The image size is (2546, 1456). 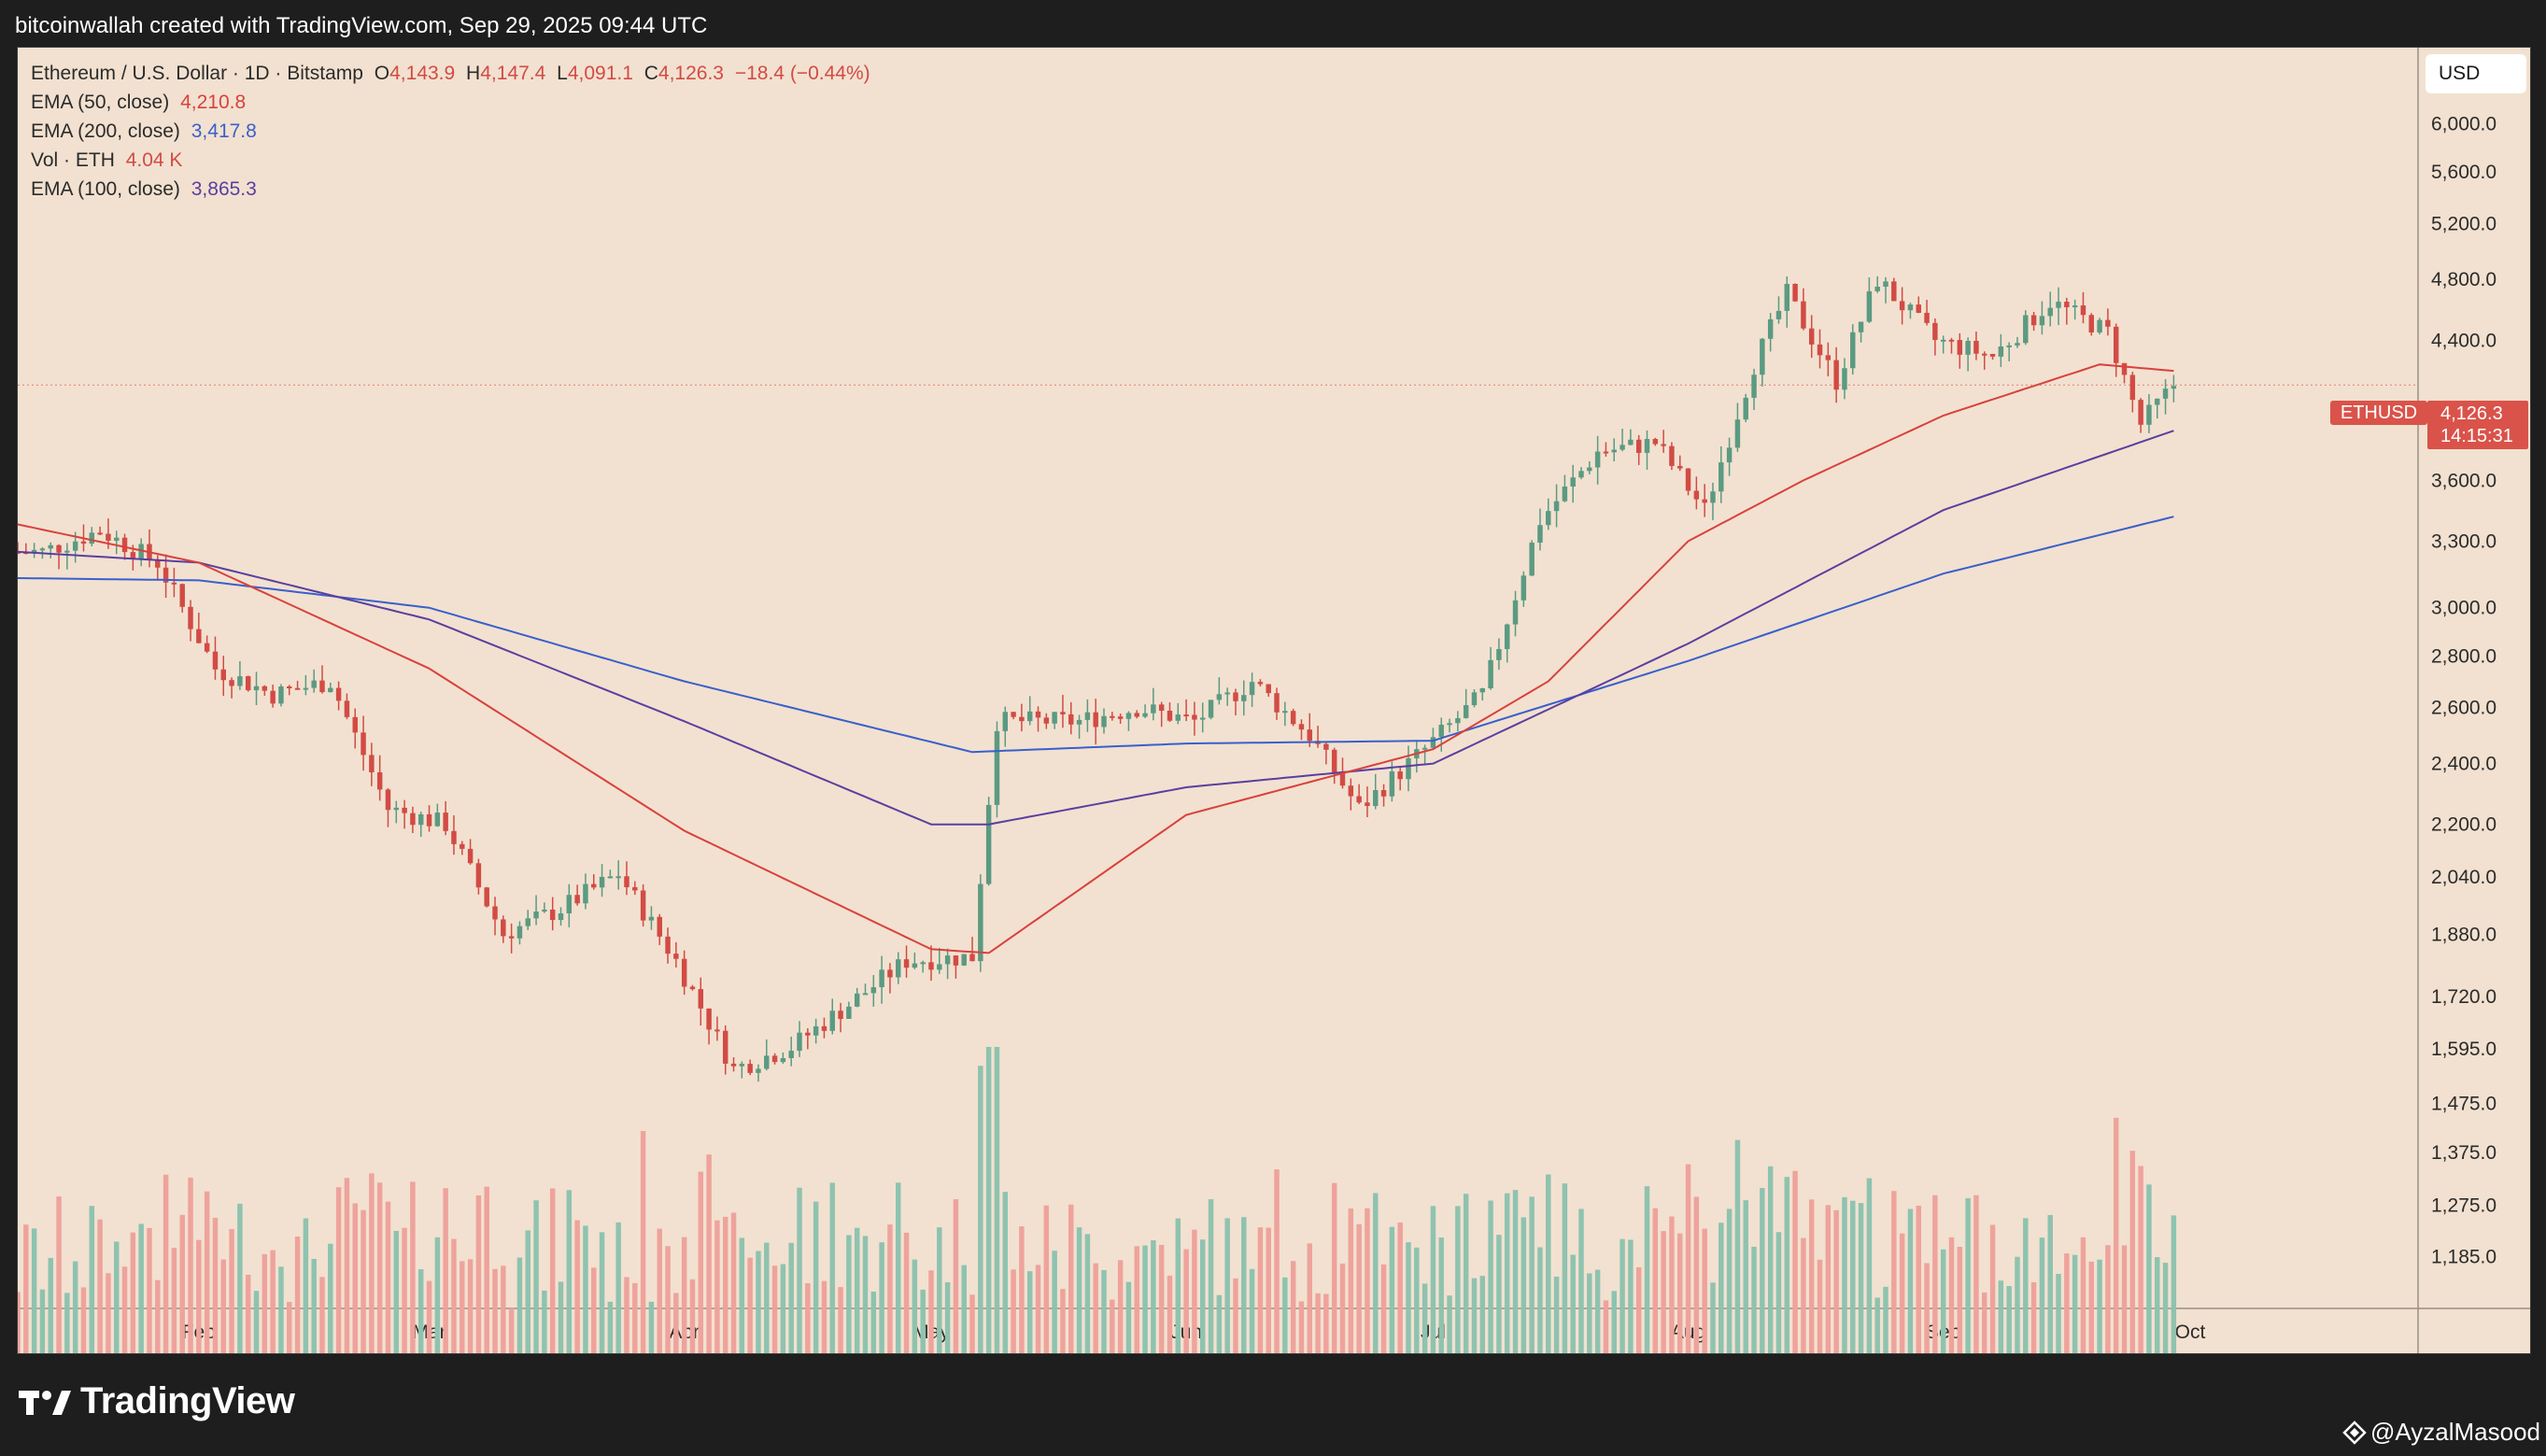 What do you see at coordinates (2476, 73) in the screenshot?
I see `currency-button: USD` at bounding box center [2476, 73].